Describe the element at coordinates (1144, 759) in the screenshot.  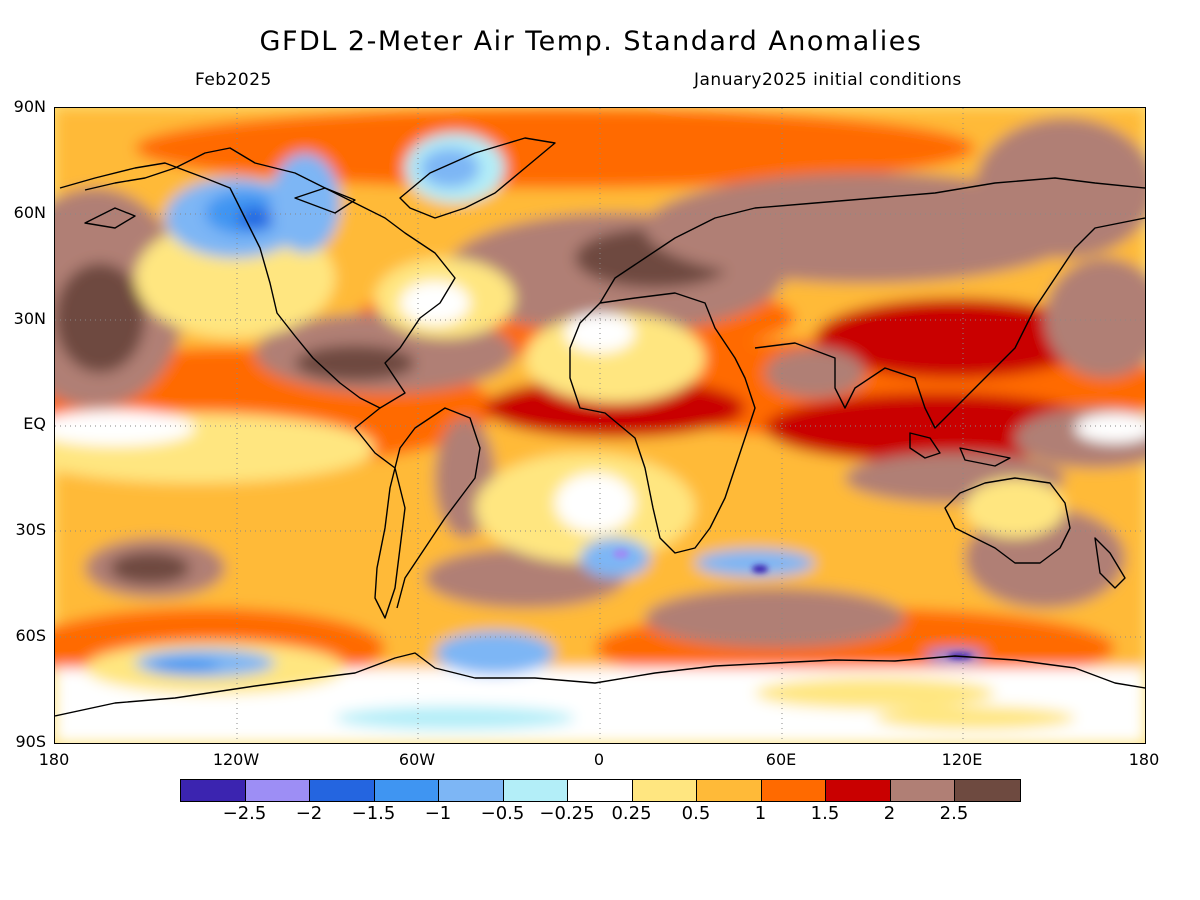
I see `lon-label-180e: 180` at that location.